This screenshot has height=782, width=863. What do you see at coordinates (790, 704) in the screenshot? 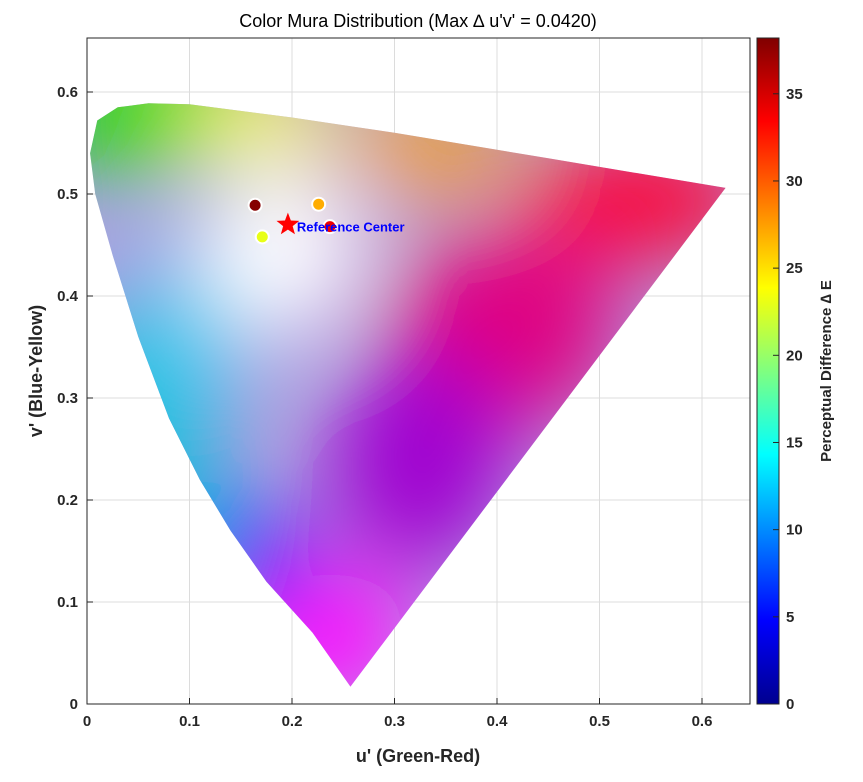
I see `colorbar-tick-label: 0` at bounding box center [790, 704].